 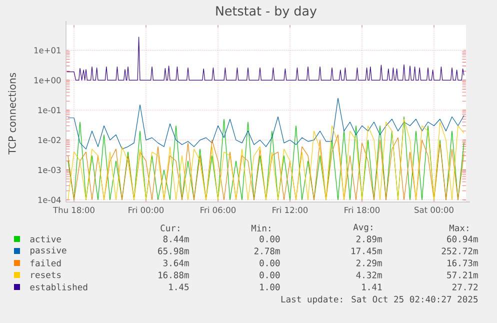 I want to click on text: 27.72, so click(x=465, y=287).